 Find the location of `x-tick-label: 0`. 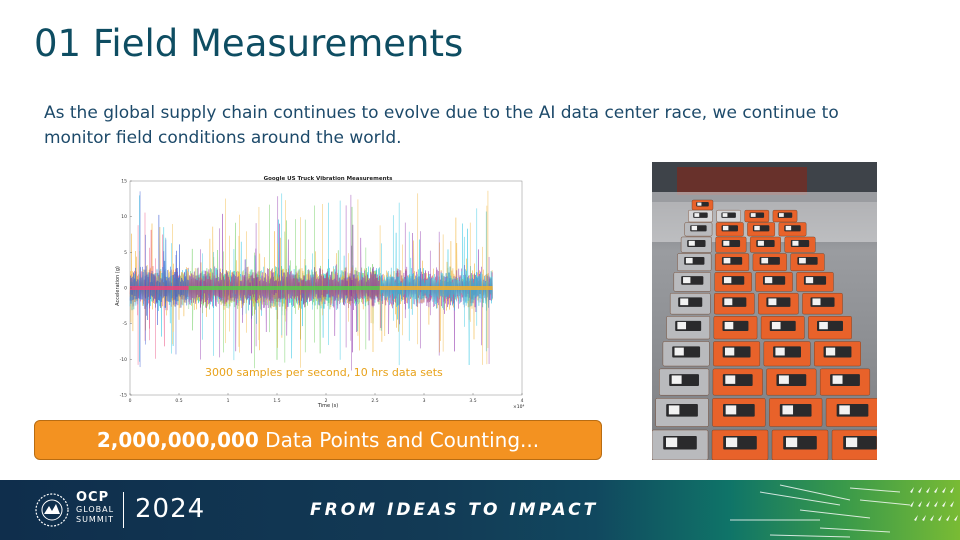

x-tick-label: 0 is located at coordinates (130, 401).